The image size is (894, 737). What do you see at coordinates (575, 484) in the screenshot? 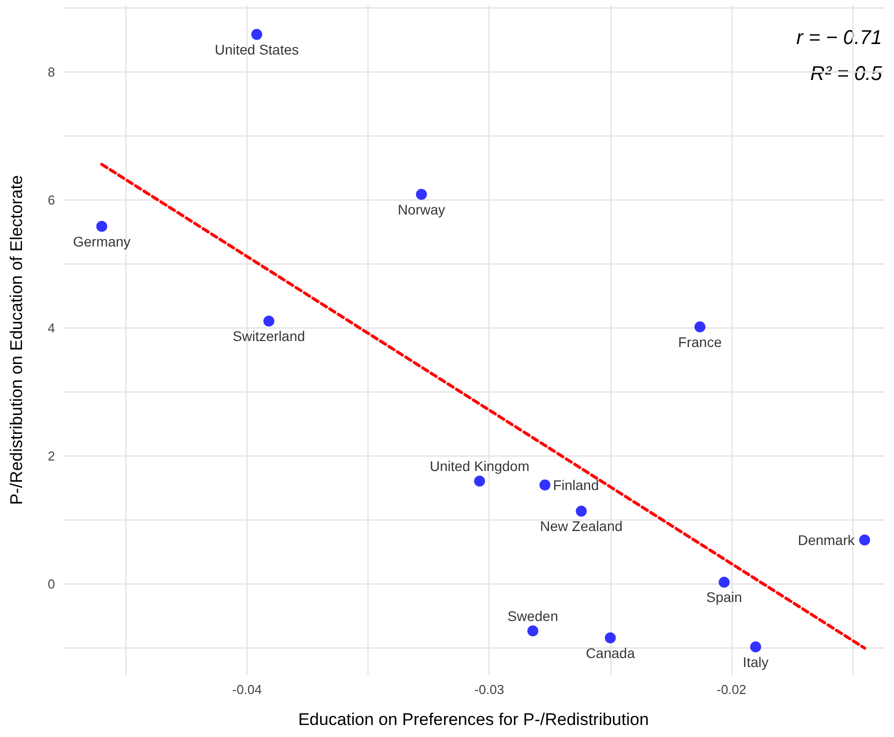
I see `annotation: Finland` at bounding box center [575, 484].